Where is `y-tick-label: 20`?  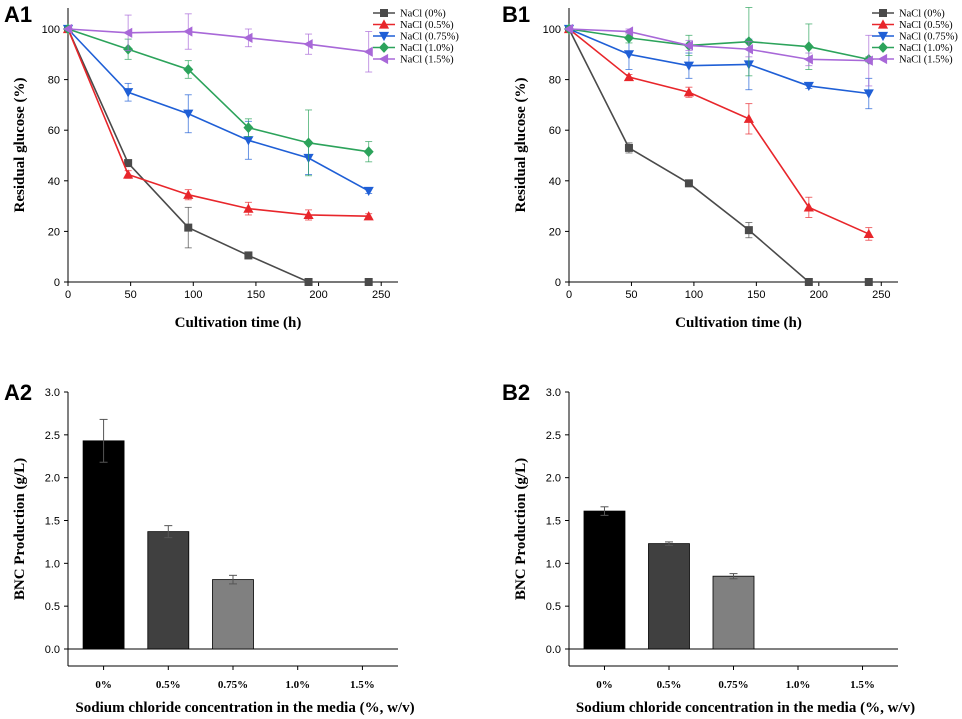 y-tick-label: 20 is located at coordinates (54, 232).